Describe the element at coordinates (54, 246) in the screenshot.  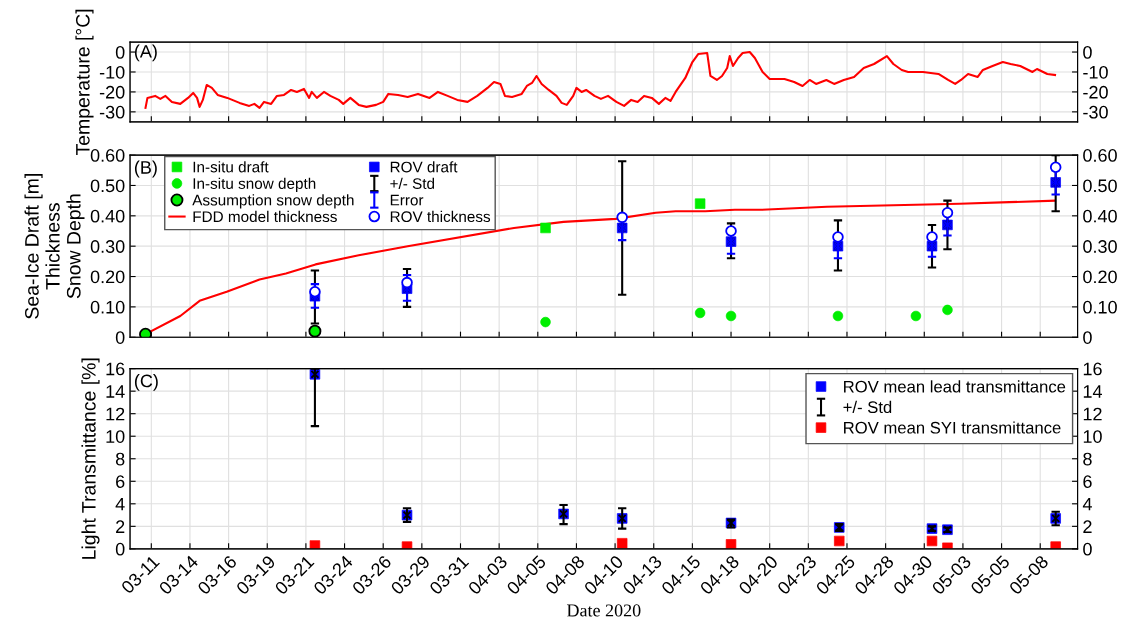
I see `y-axis-title: Sea-Ice Draft [m] Thickness Snow Depth` at that location.